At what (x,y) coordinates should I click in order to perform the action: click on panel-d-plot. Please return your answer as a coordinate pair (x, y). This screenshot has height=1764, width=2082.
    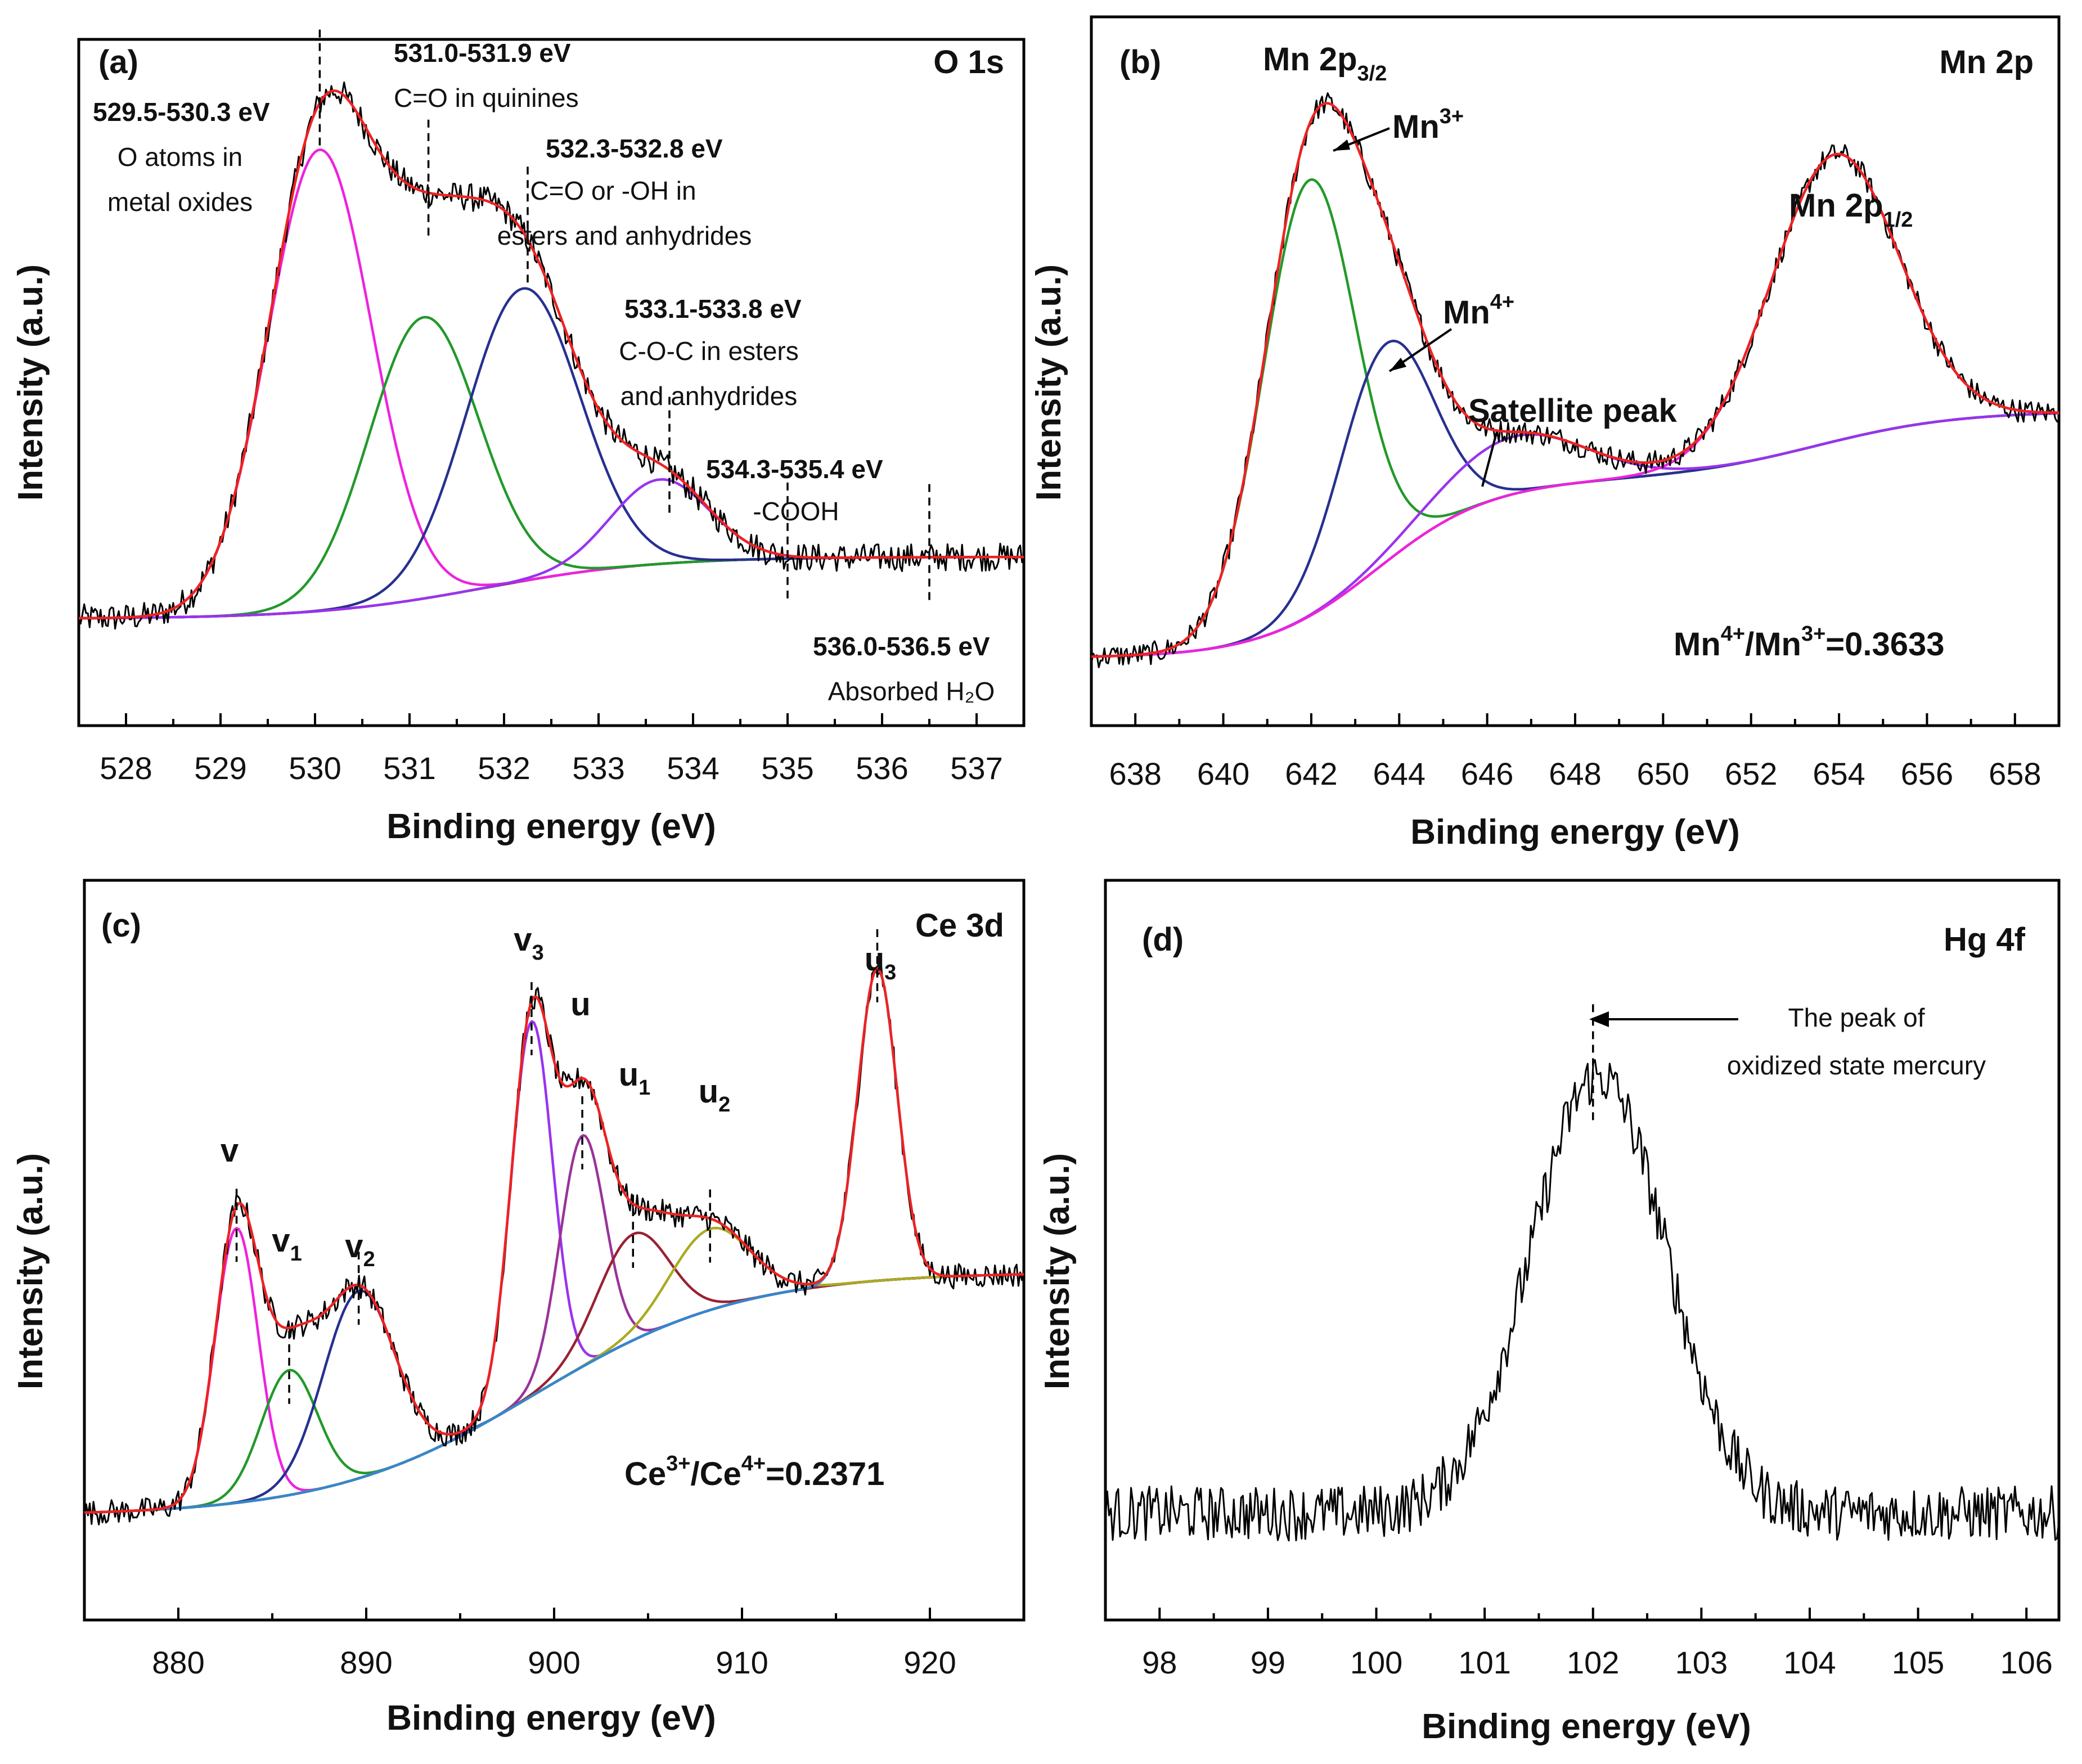
    Looking at the image, I should click on (1582, 1273).